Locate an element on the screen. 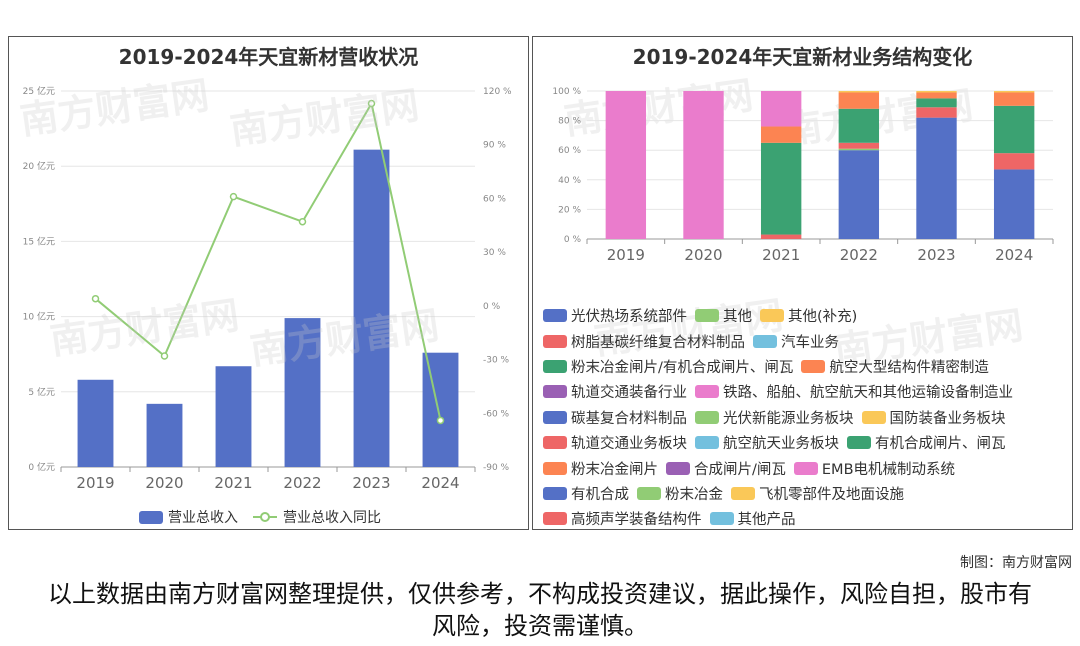 The width and height of the screenshot is (1080, 646). legend-label: 铁路、船舶、航空航天和其他运输设备制造业 is located at coordinates (868, 393).